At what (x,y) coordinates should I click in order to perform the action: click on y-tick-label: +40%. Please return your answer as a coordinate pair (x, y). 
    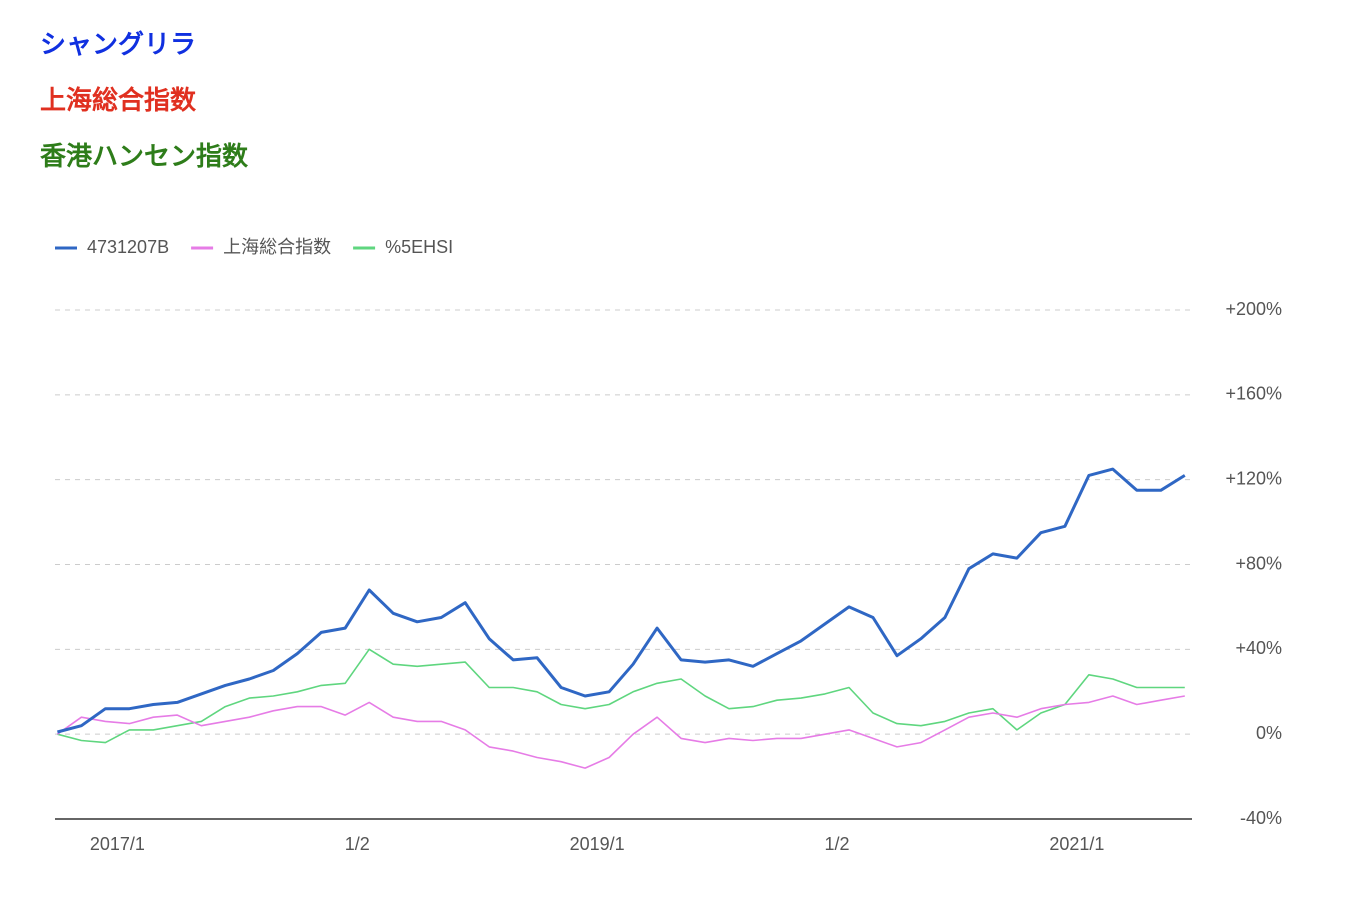
    Looking at the image, I should click on (1258, 648).